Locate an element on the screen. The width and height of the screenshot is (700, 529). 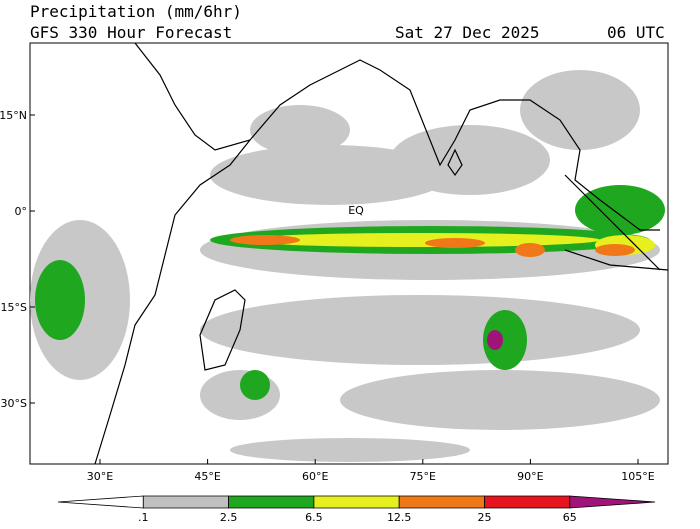
lon-label: 90°E is located at coordinates (530, 476).